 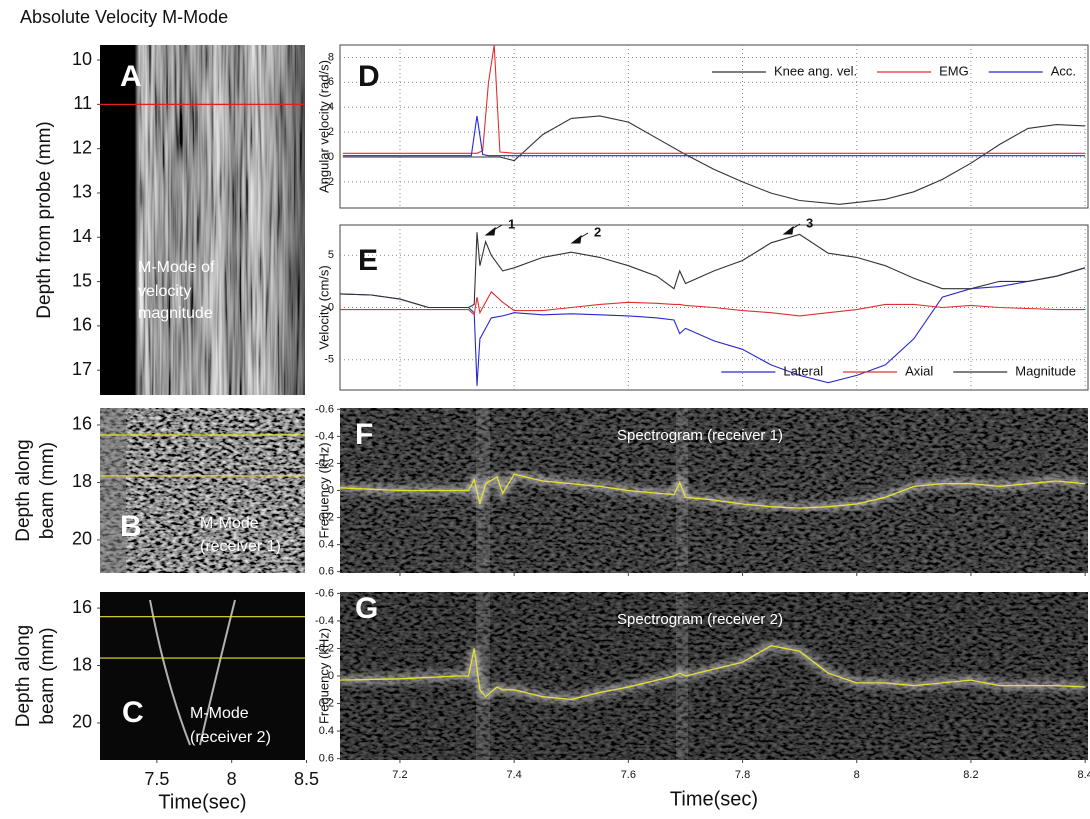 I want to click on panel-title: Spectrogram (receiver 1), so click(x=700, y=435).